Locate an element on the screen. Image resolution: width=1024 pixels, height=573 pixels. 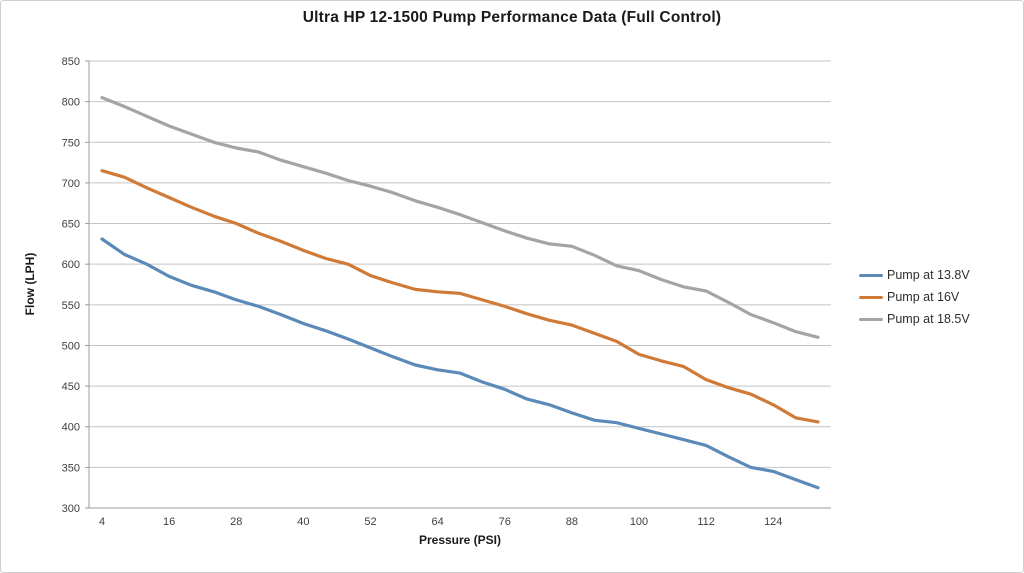
x-tick-label: 100 is located at coordinates (639, 522).